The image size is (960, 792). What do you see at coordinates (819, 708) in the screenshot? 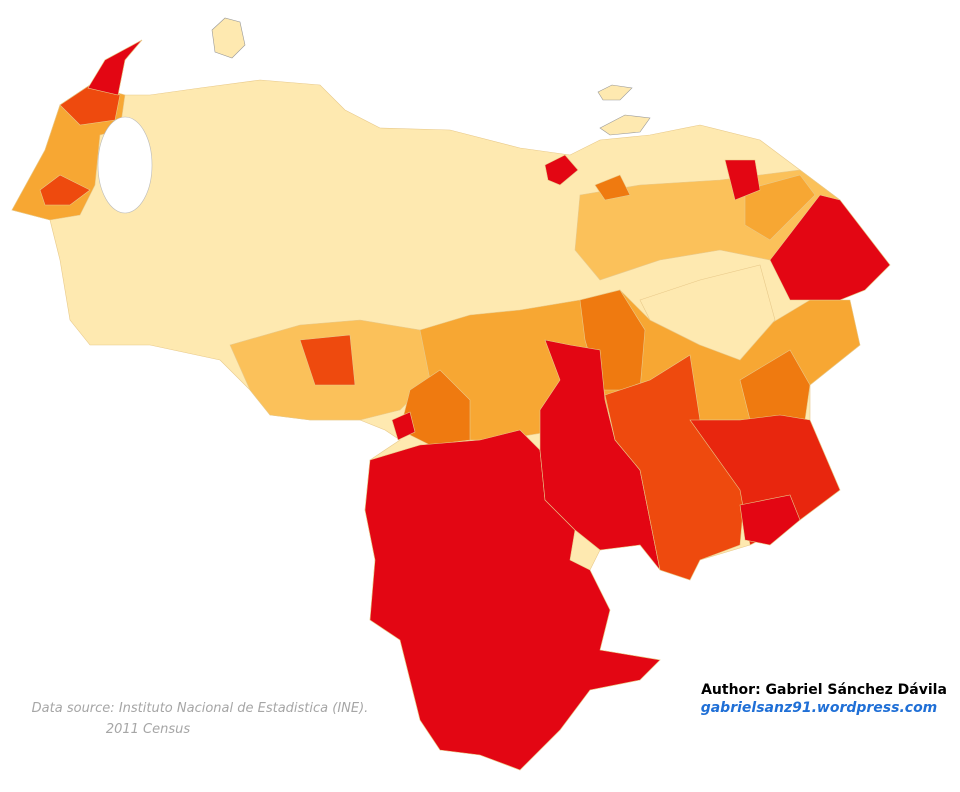
I see `author-website: gabrielsanz91.wordpress.com` at bounding box center [819, 708].